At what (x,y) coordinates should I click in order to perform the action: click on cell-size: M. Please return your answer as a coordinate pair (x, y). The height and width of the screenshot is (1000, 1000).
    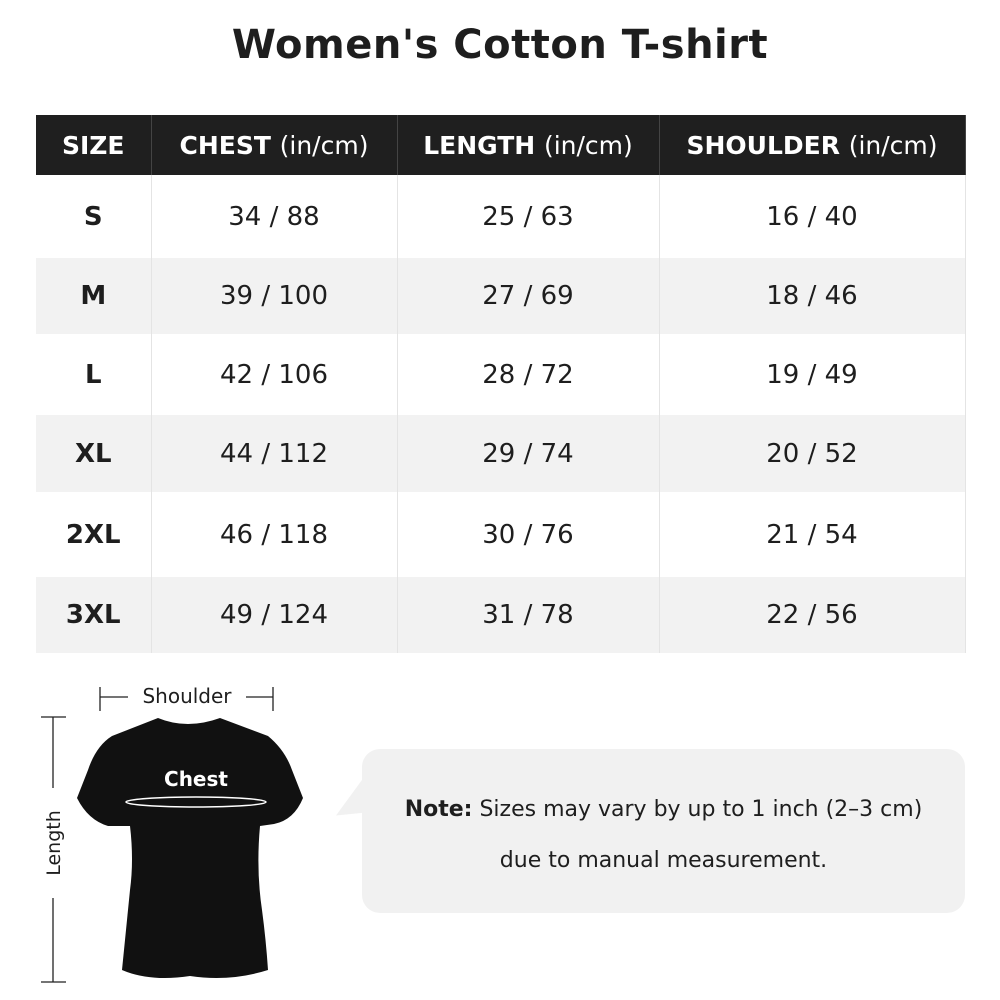
    Looking at the image, I should click on (94, 296).